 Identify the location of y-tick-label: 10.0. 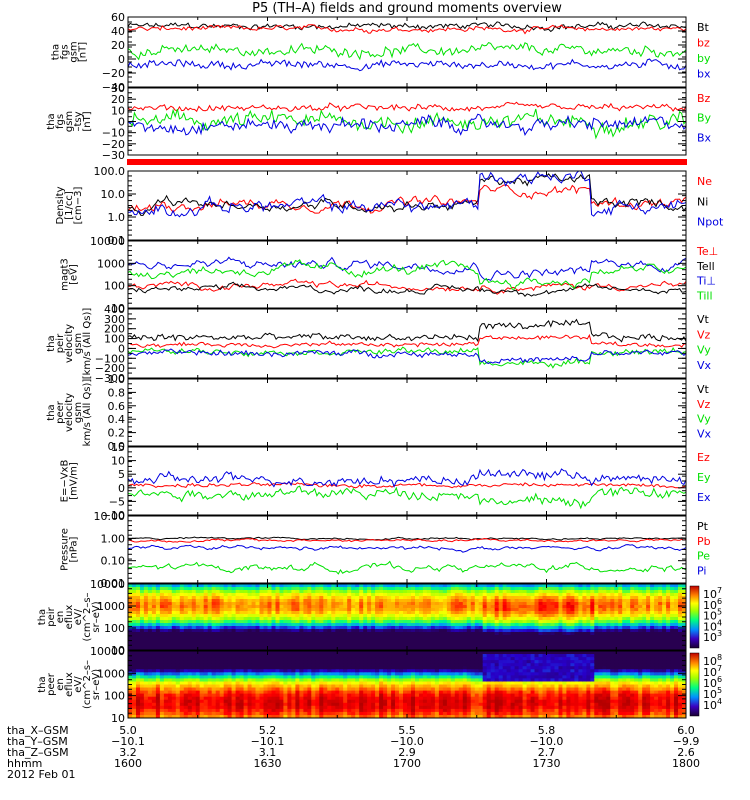
(113, 194).